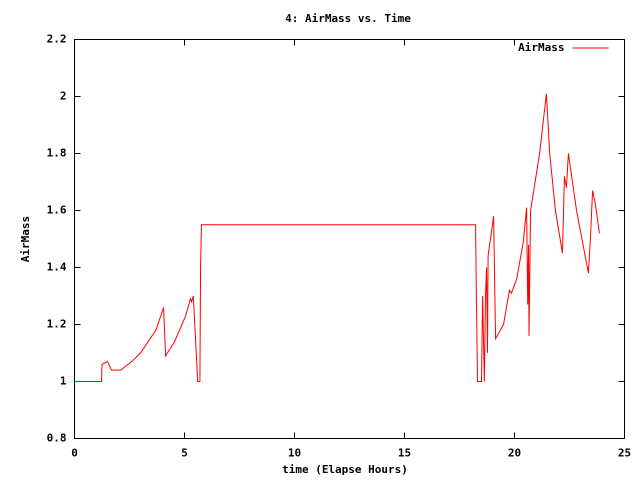 This screenshot has width=640, height=480. Describe the element at coordinates (184, 453) in the screenshot. I see `x-tick-label: 5` at that location.